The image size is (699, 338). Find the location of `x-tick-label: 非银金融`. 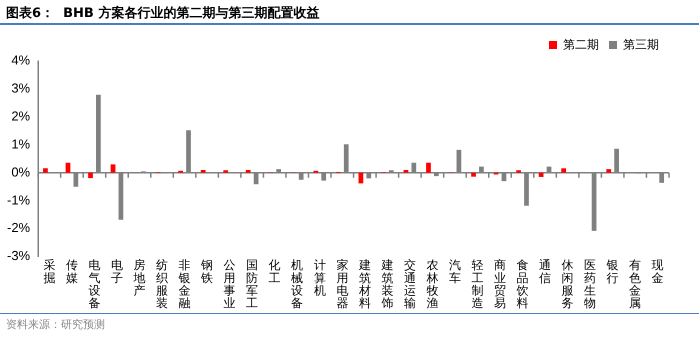

x-tick-label: 非银金融 is located at coordinates (184, 284).